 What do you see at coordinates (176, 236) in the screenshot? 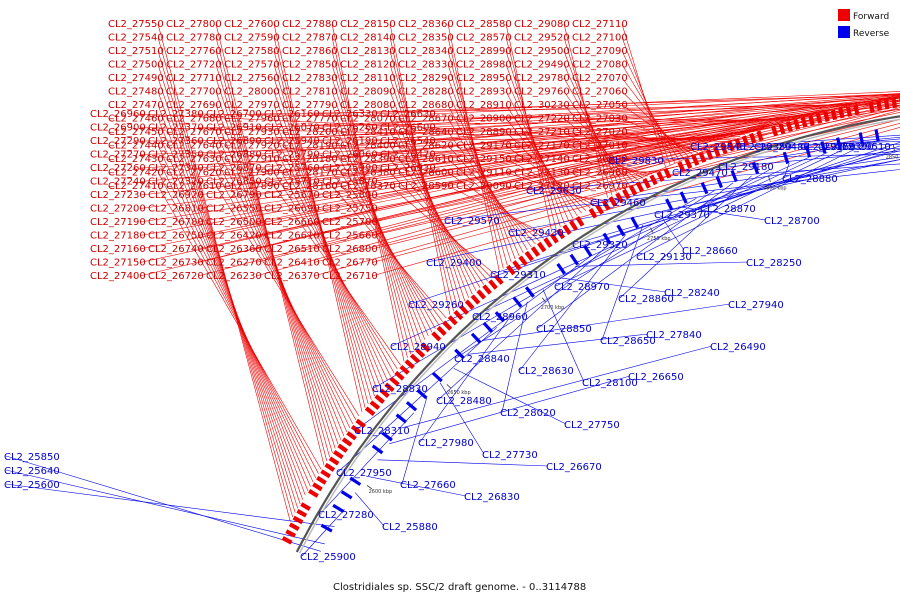
I see `forward-gene-label: CL2_26750` at bounding box center [176, 236].